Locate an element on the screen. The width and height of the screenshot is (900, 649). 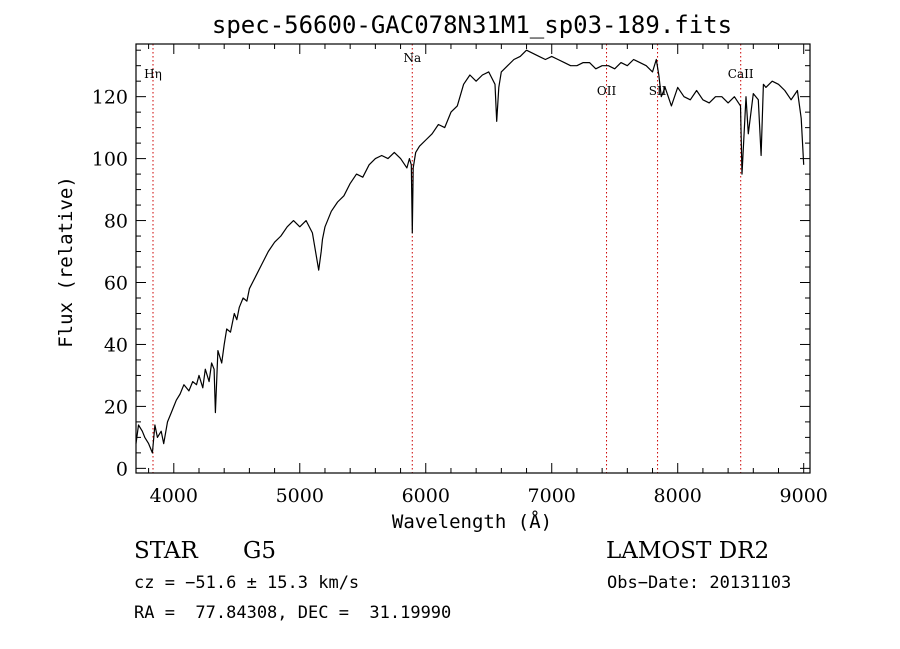
chart-title: spec-56600-GAC078N31M1_sp03-189.fits is located at coordinates (472, 25).